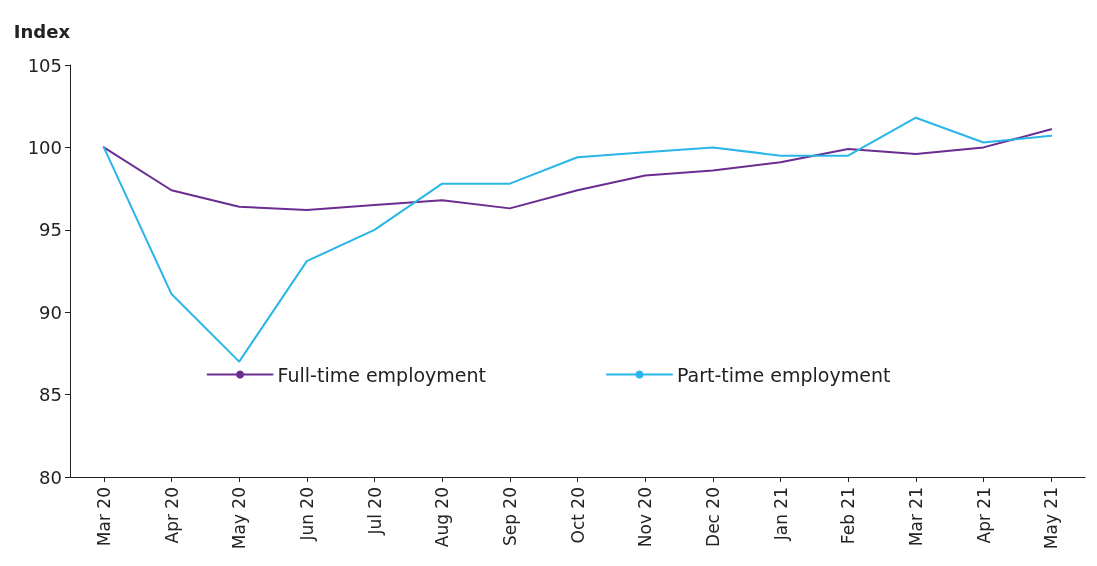 This screenshot has width=1097, height=566. I want to click on x-tick-label: Aug 20, so click(442, 517).